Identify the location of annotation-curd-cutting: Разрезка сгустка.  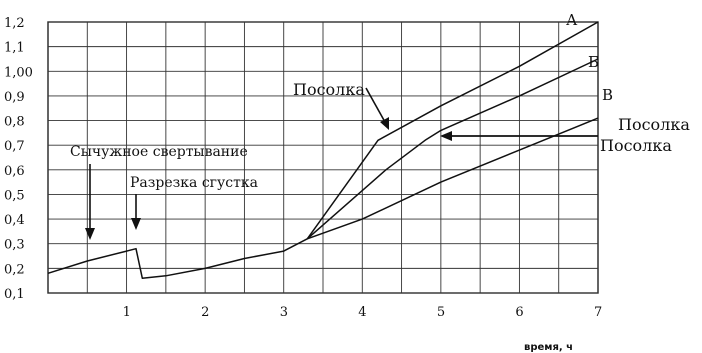
(194, 183).